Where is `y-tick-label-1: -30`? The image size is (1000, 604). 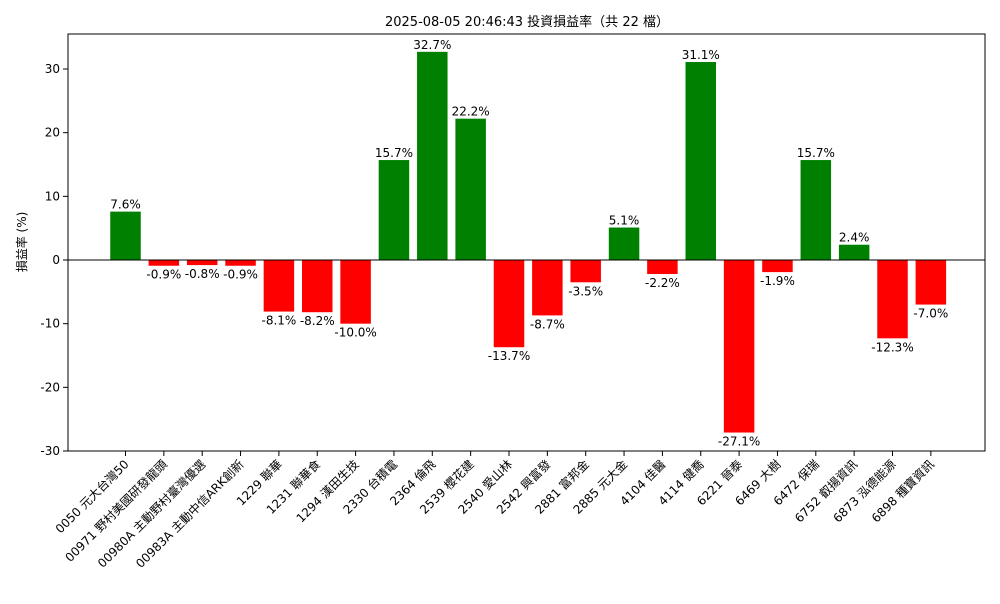
y-tick-label-1: -30 is located at coordinates (50, 451).